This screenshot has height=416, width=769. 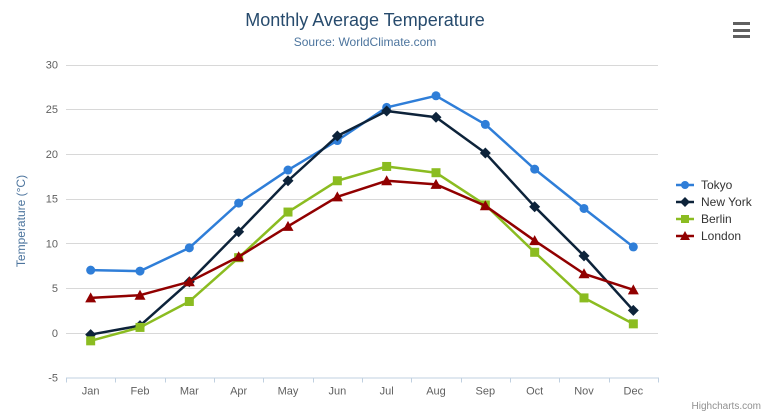 What do you see at coordinates (189, 392) in the screenshot?
I see `x-axis-tick-label: Mar` at bounding box center [189, 392].